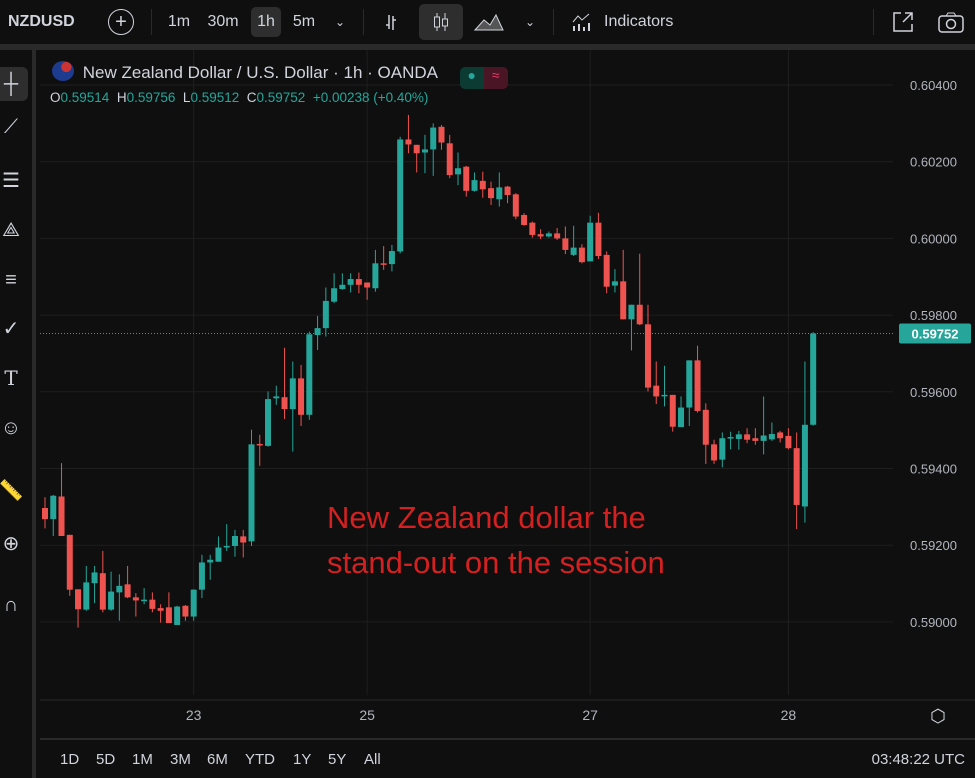 The width and height of the screenshot is (975, 778). What do you see at coordinates (393, 22) in the screenshot?
I see `bar-chart-icon` at bounding box center [393, 22].